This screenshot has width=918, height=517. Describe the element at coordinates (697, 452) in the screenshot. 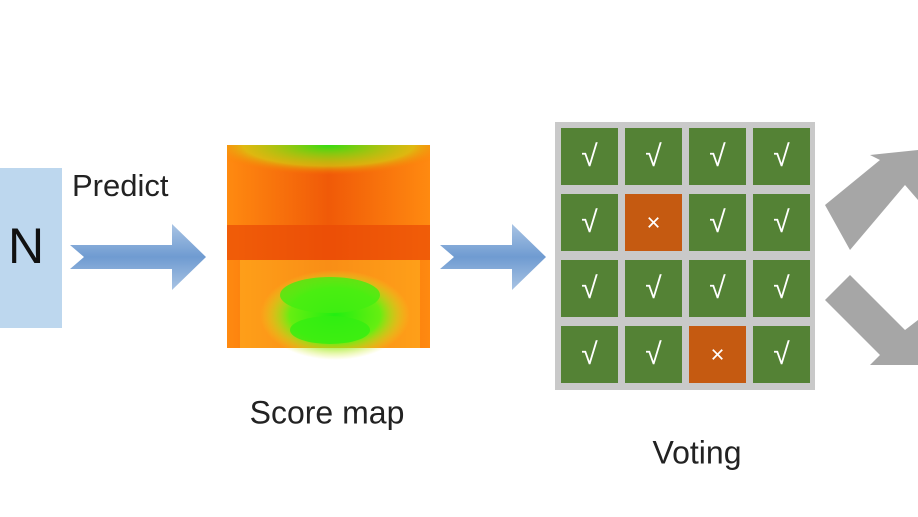

I see `caption: Voting` at that location.